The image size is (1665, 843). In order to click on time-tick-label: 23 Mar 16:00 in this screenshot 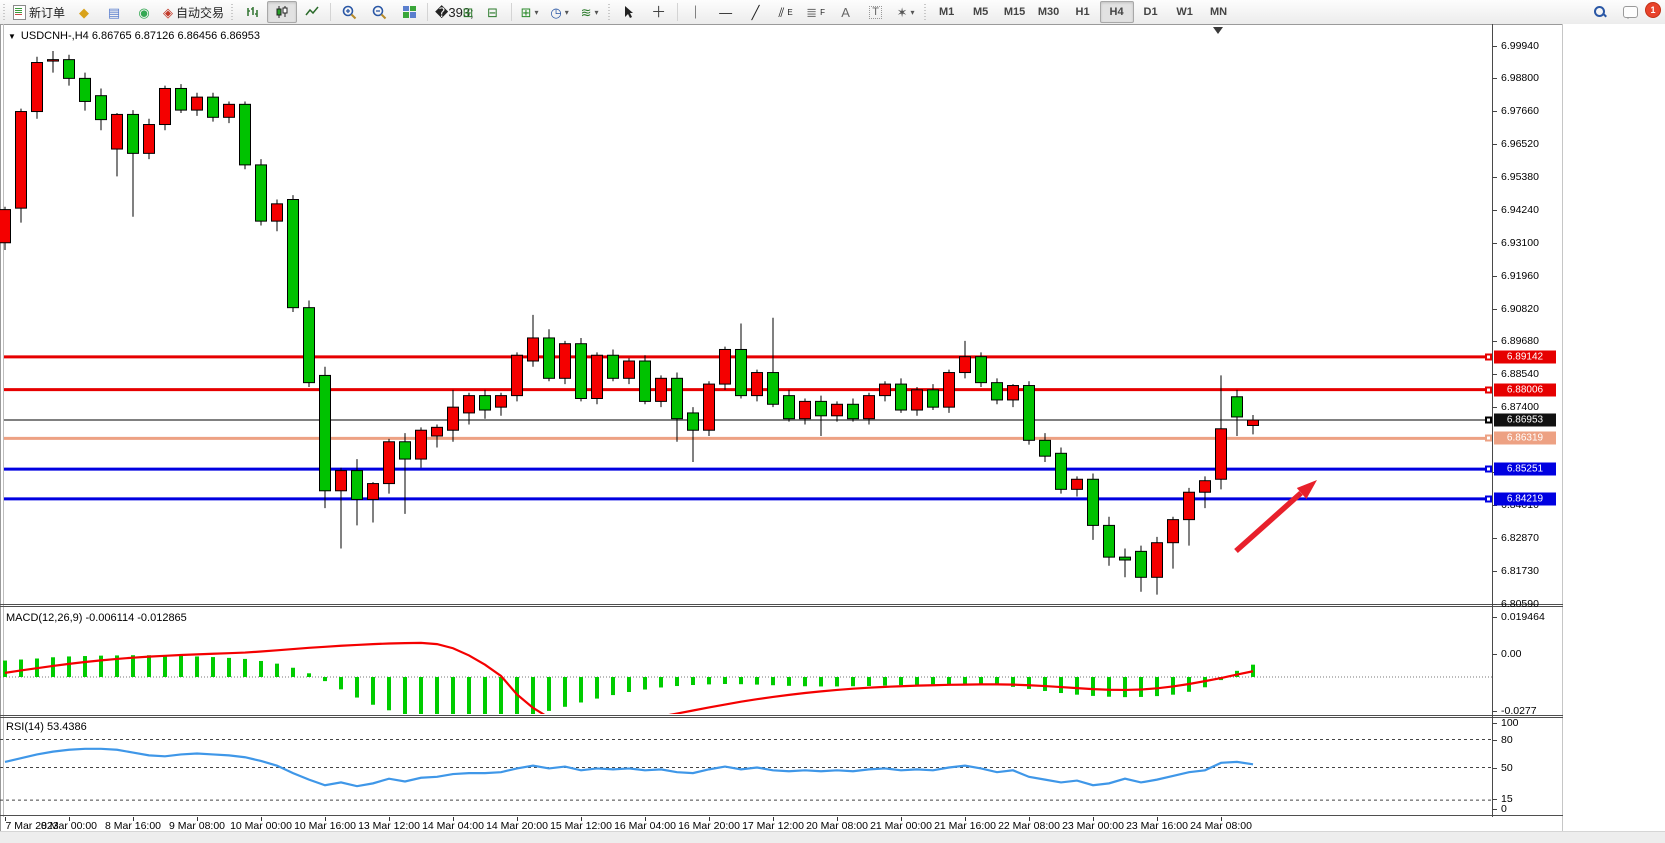, I will do `click(1157, 826)`.